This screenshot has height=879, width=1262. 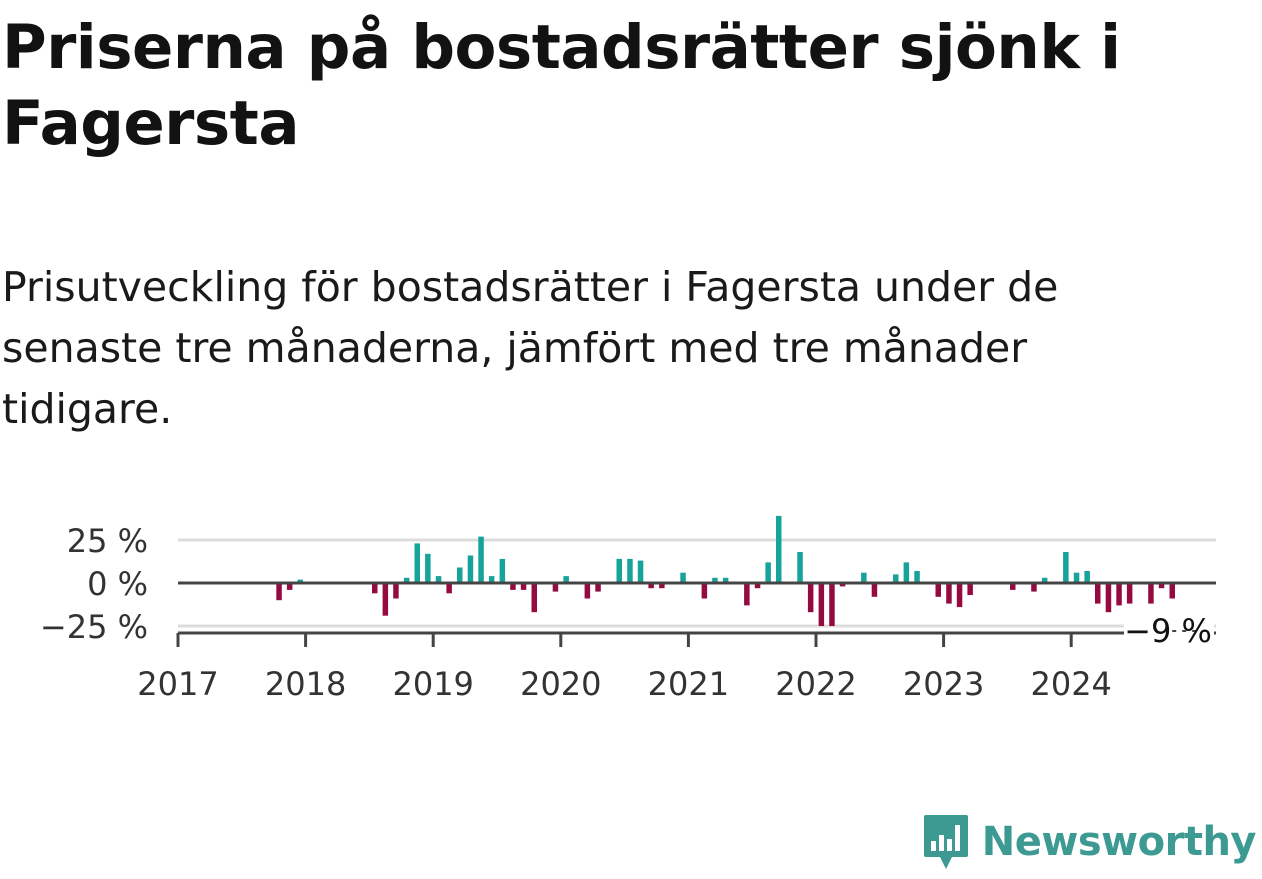 I want to click on gridlines, so click(x=697, y=583).